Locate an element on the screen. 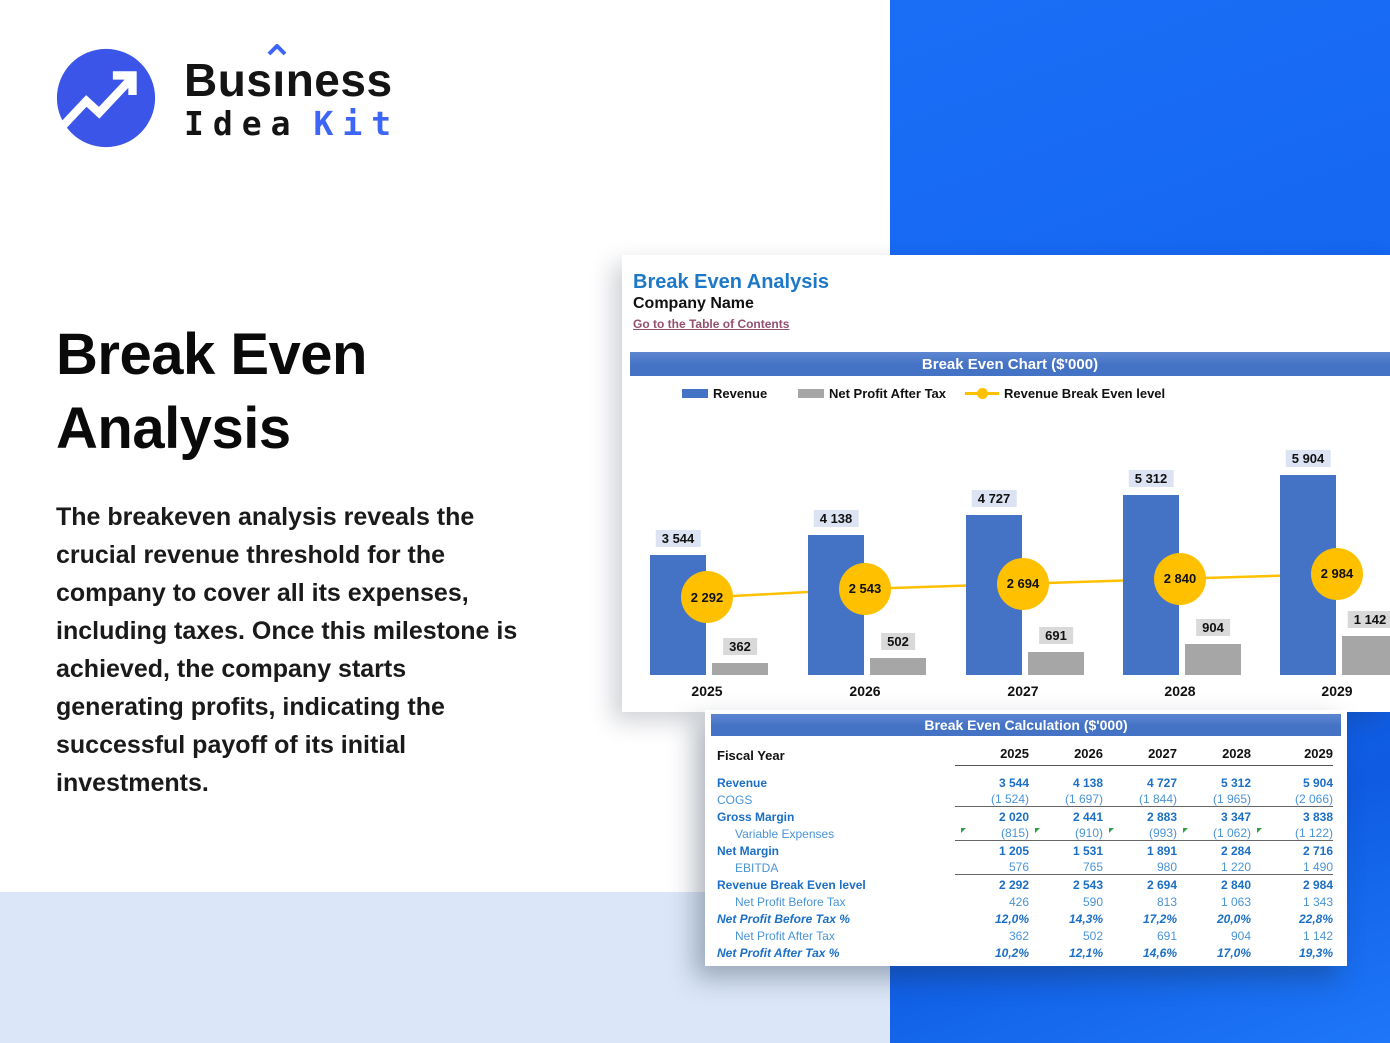  row-label: Net Margin is located at coordinates (748, 850).